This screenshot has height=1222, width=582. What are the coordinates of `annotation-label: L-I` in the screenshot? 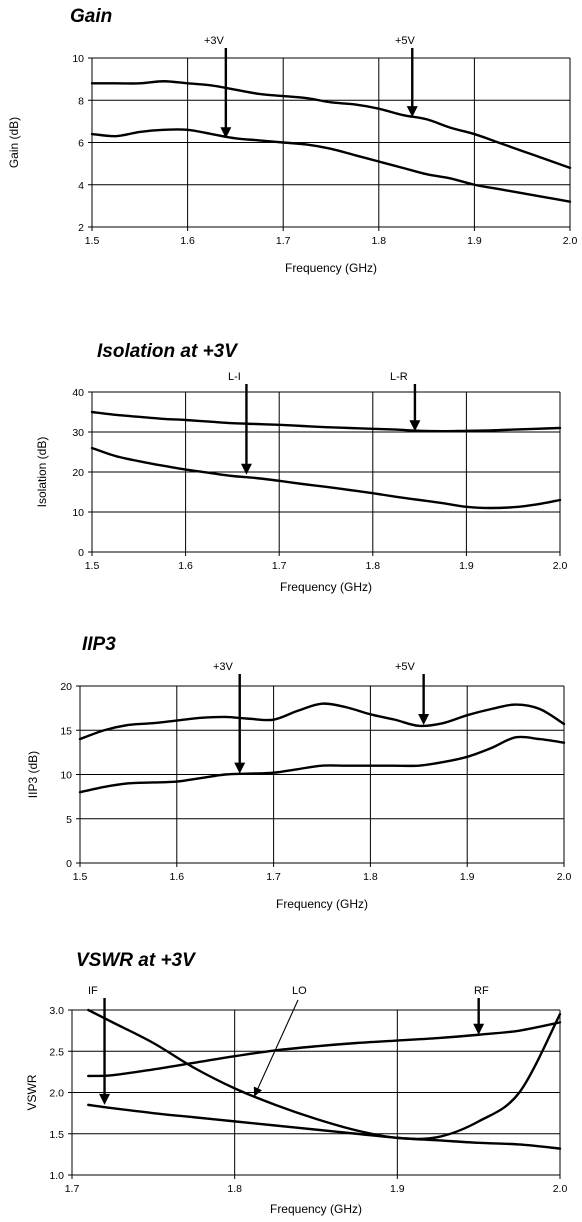 It's located at (234, 377).